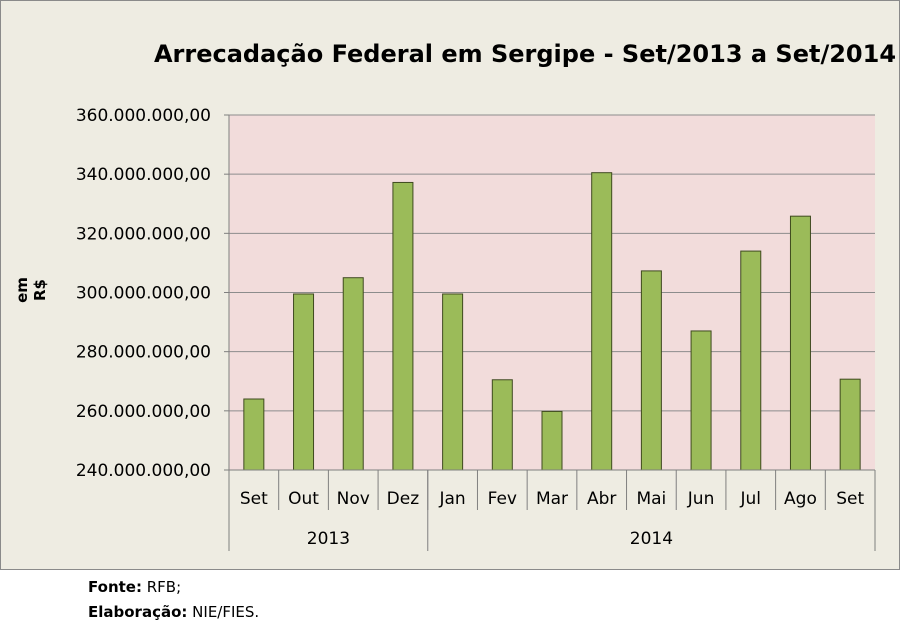  I want to click on y-tick-label: 260.000.000,00, so click(143, 412).